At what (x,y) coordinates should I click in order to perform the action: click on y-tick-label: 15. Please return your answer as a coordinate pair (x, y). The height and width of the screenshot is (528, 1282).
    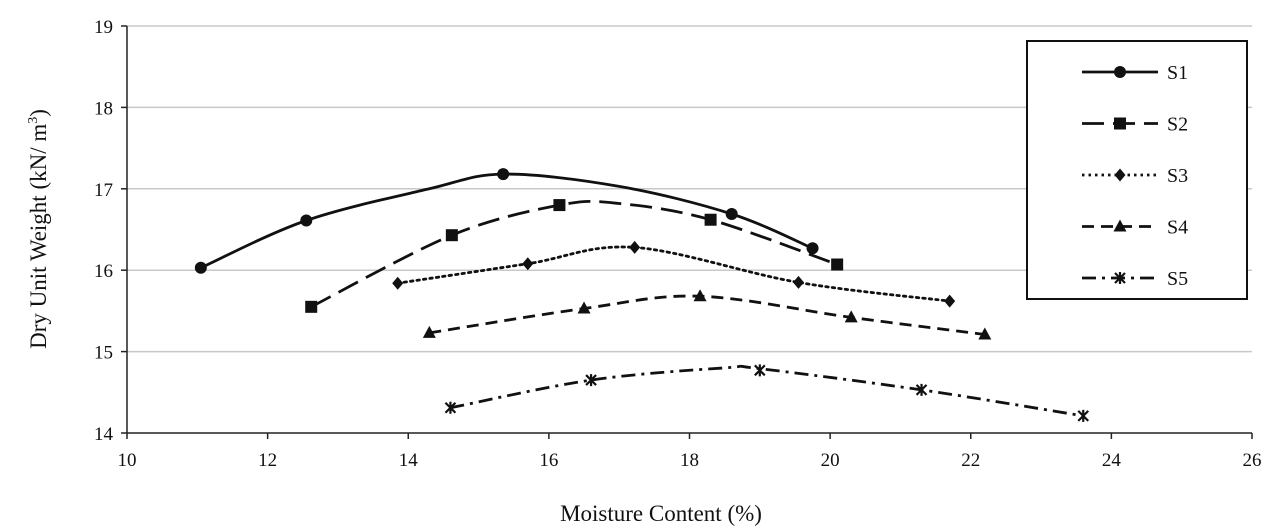
    Looking at the image, I should click on (103, 353).